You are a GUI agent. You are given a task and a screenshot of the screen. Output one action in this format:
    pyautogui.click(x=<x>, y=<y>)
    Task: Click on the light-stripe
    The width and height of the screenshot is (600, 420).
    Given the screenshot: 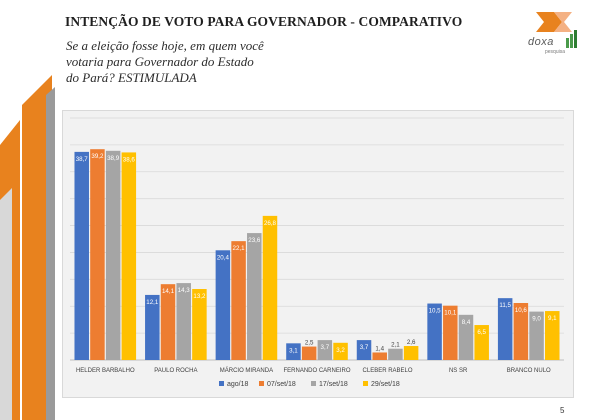 What is the action you would take?
    pyautogui.click(x=6, y=304)
    